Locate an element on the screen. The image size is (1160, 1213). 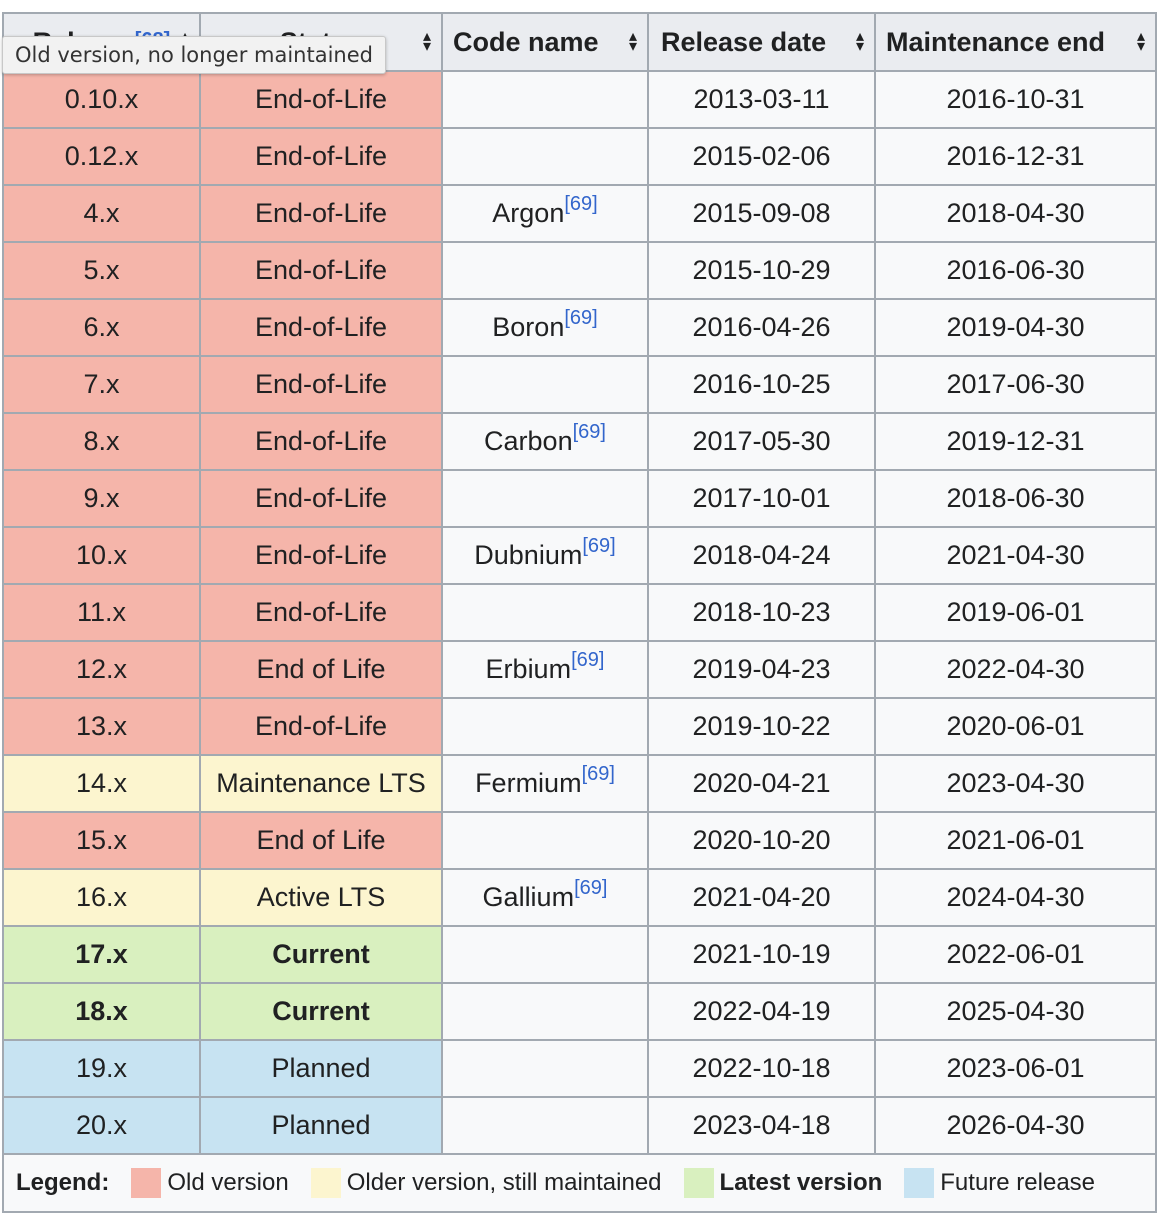
maintenance-end-cell: 2019-12-31 is located at coordinates (1015, 441).